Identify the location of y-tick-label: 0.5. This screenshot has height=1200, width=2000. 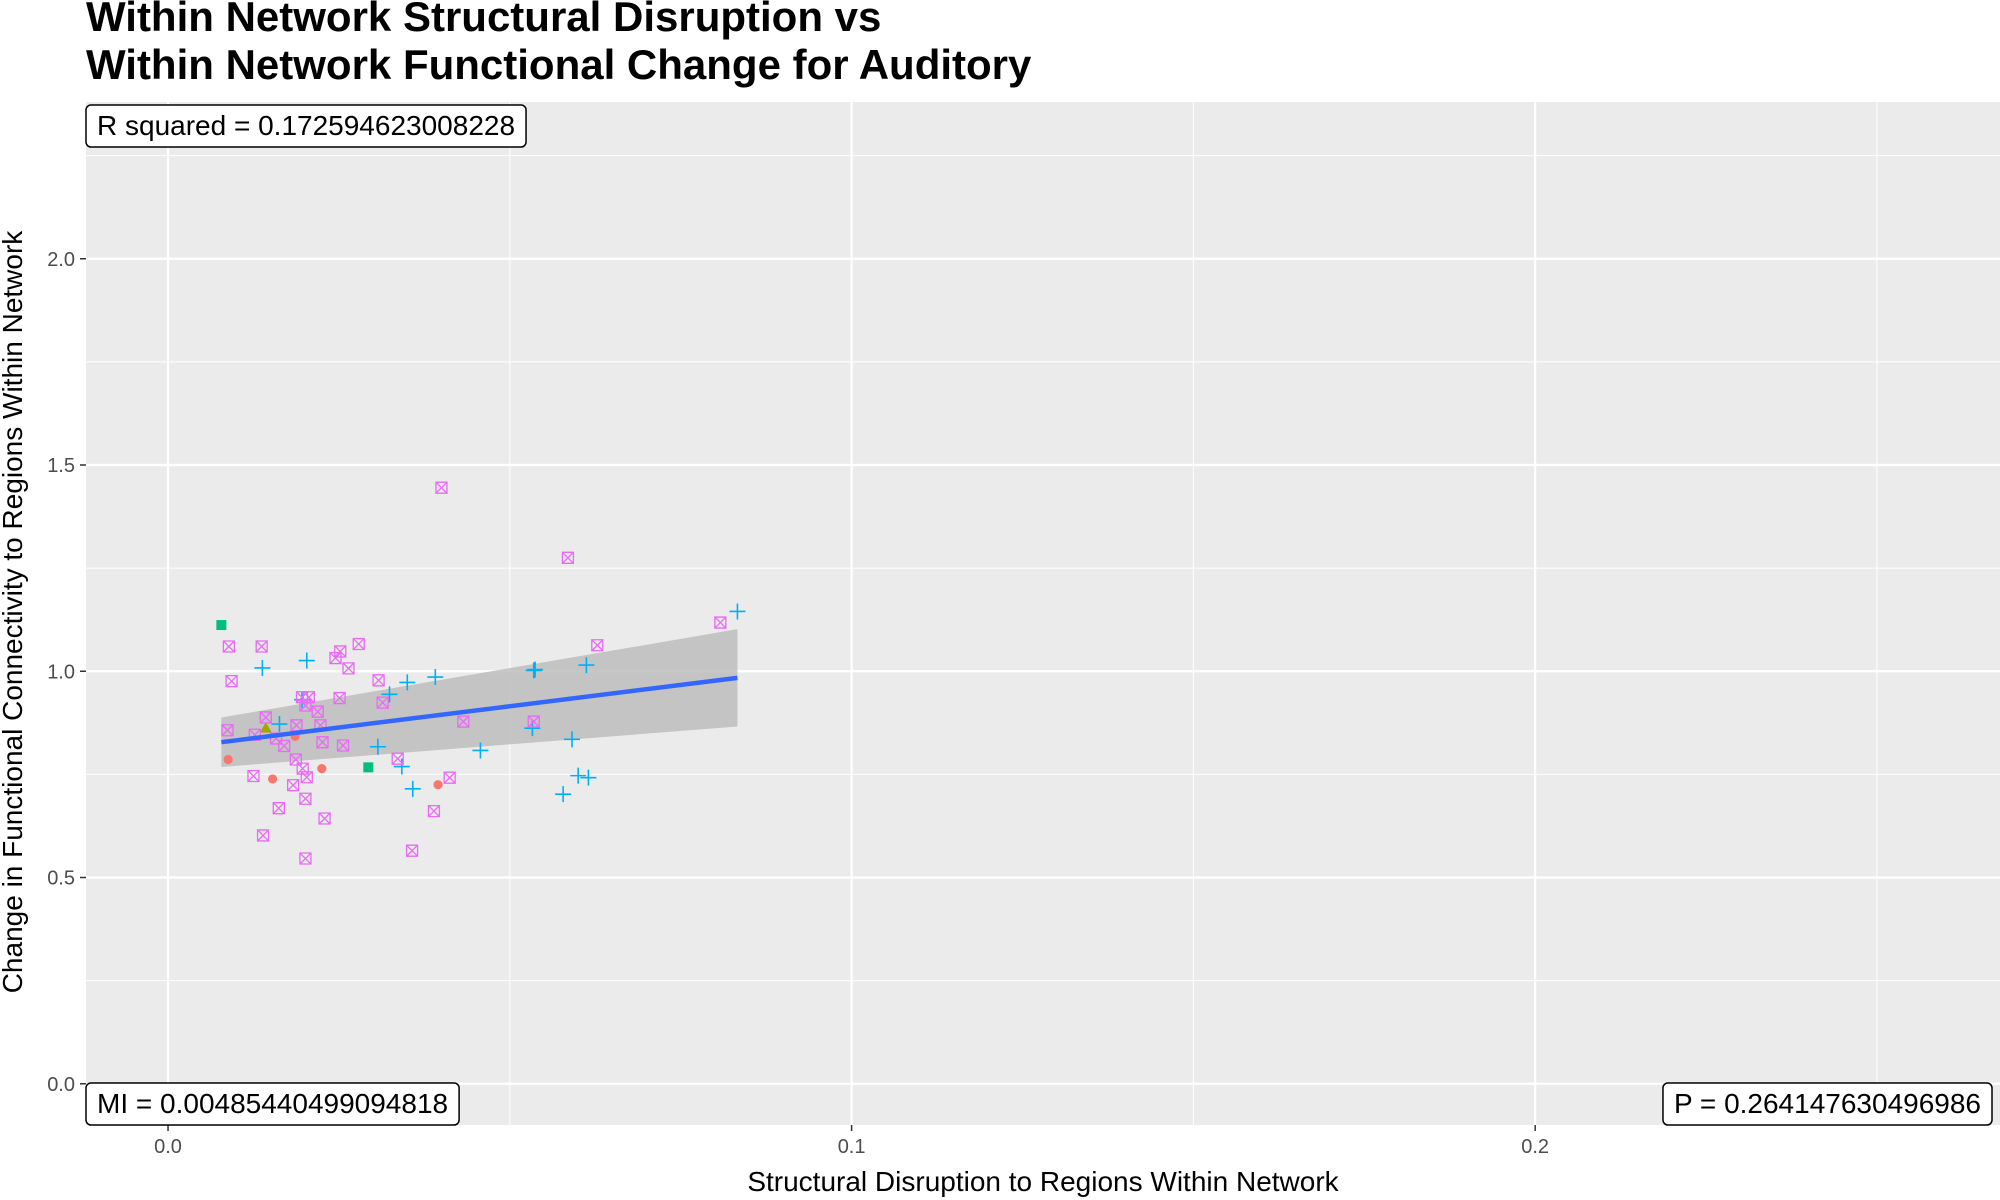
(61, 879).